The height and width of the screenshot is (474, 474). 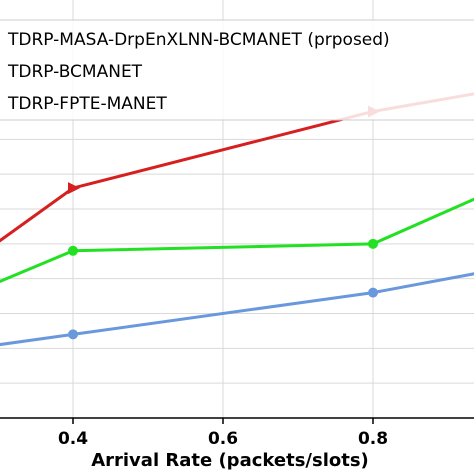 I want to click on x-tick-label: 0.8, so click(x=373, y=439).